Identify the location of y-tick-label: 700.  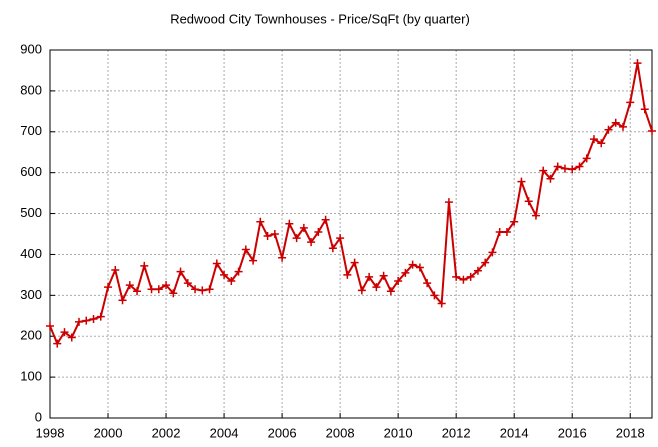
(31, 130).